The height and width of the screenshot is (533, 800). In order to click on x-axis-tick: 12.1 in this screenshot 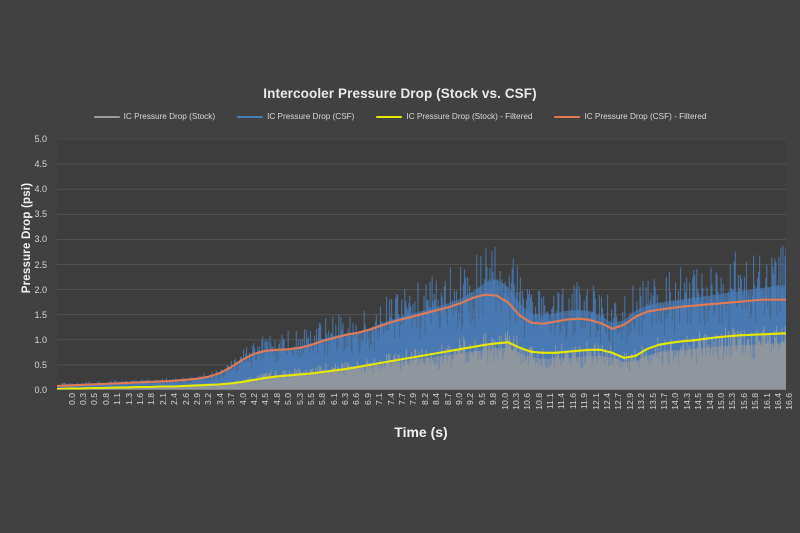, I will do `click(595, 401)`.